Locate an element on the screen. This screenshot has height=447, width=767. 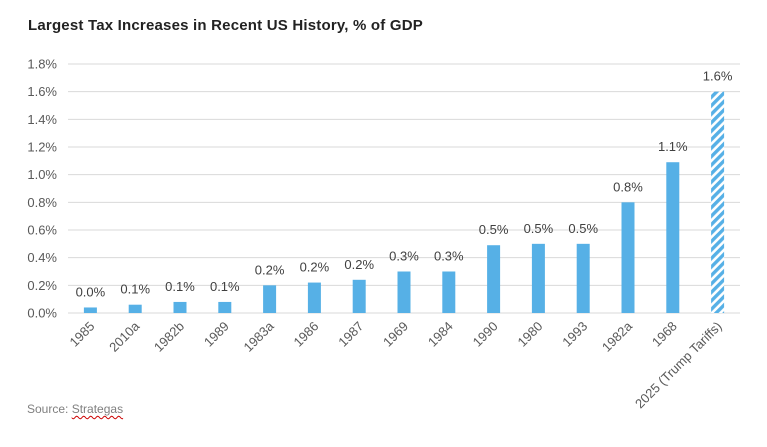
bar-data-label: 1.6% is located at coordinates (718, 76).